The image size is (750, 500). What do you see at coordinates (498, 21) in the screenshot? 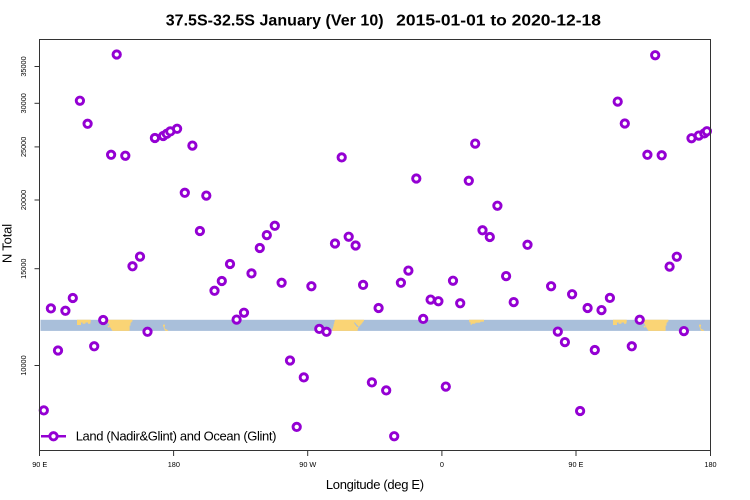
I see `svg-text: 2015-01-01 to 2020-12-18` at bounding box center [498, 21].